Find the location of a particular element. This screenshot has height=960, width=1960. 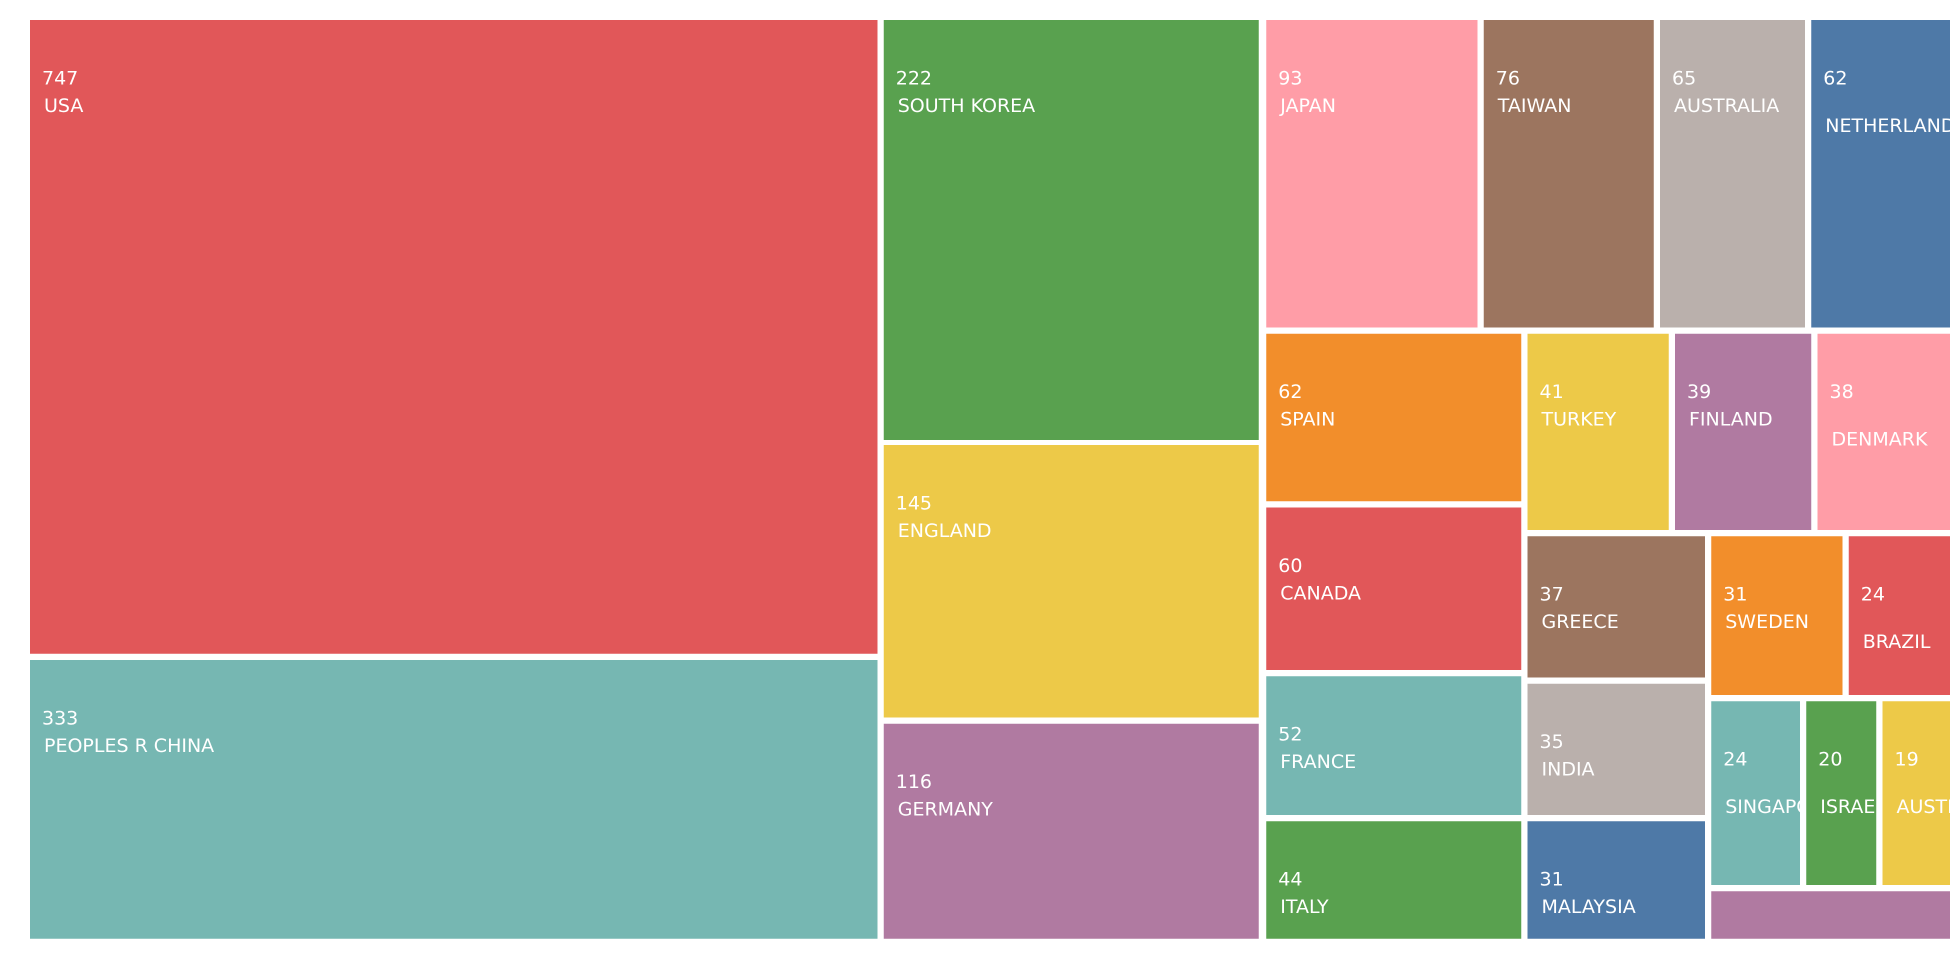

value-label: 37 is located at coordinates (1552, 595).